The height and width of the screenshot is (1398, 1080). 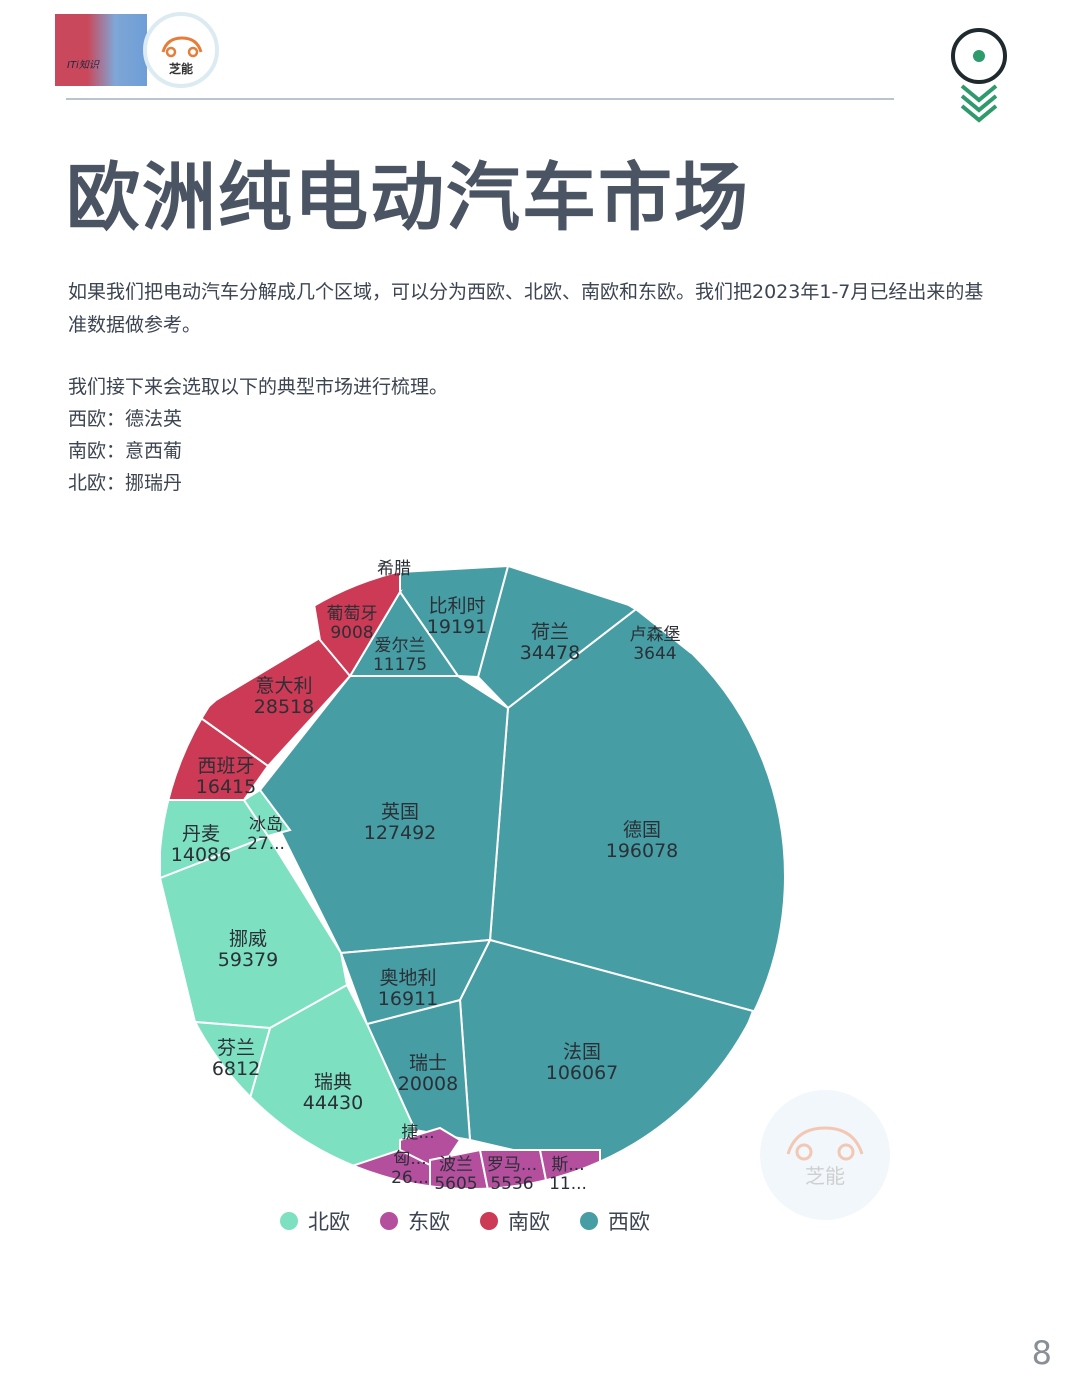 I want to click on legend-dot-west, so click(x=589, y=1221).